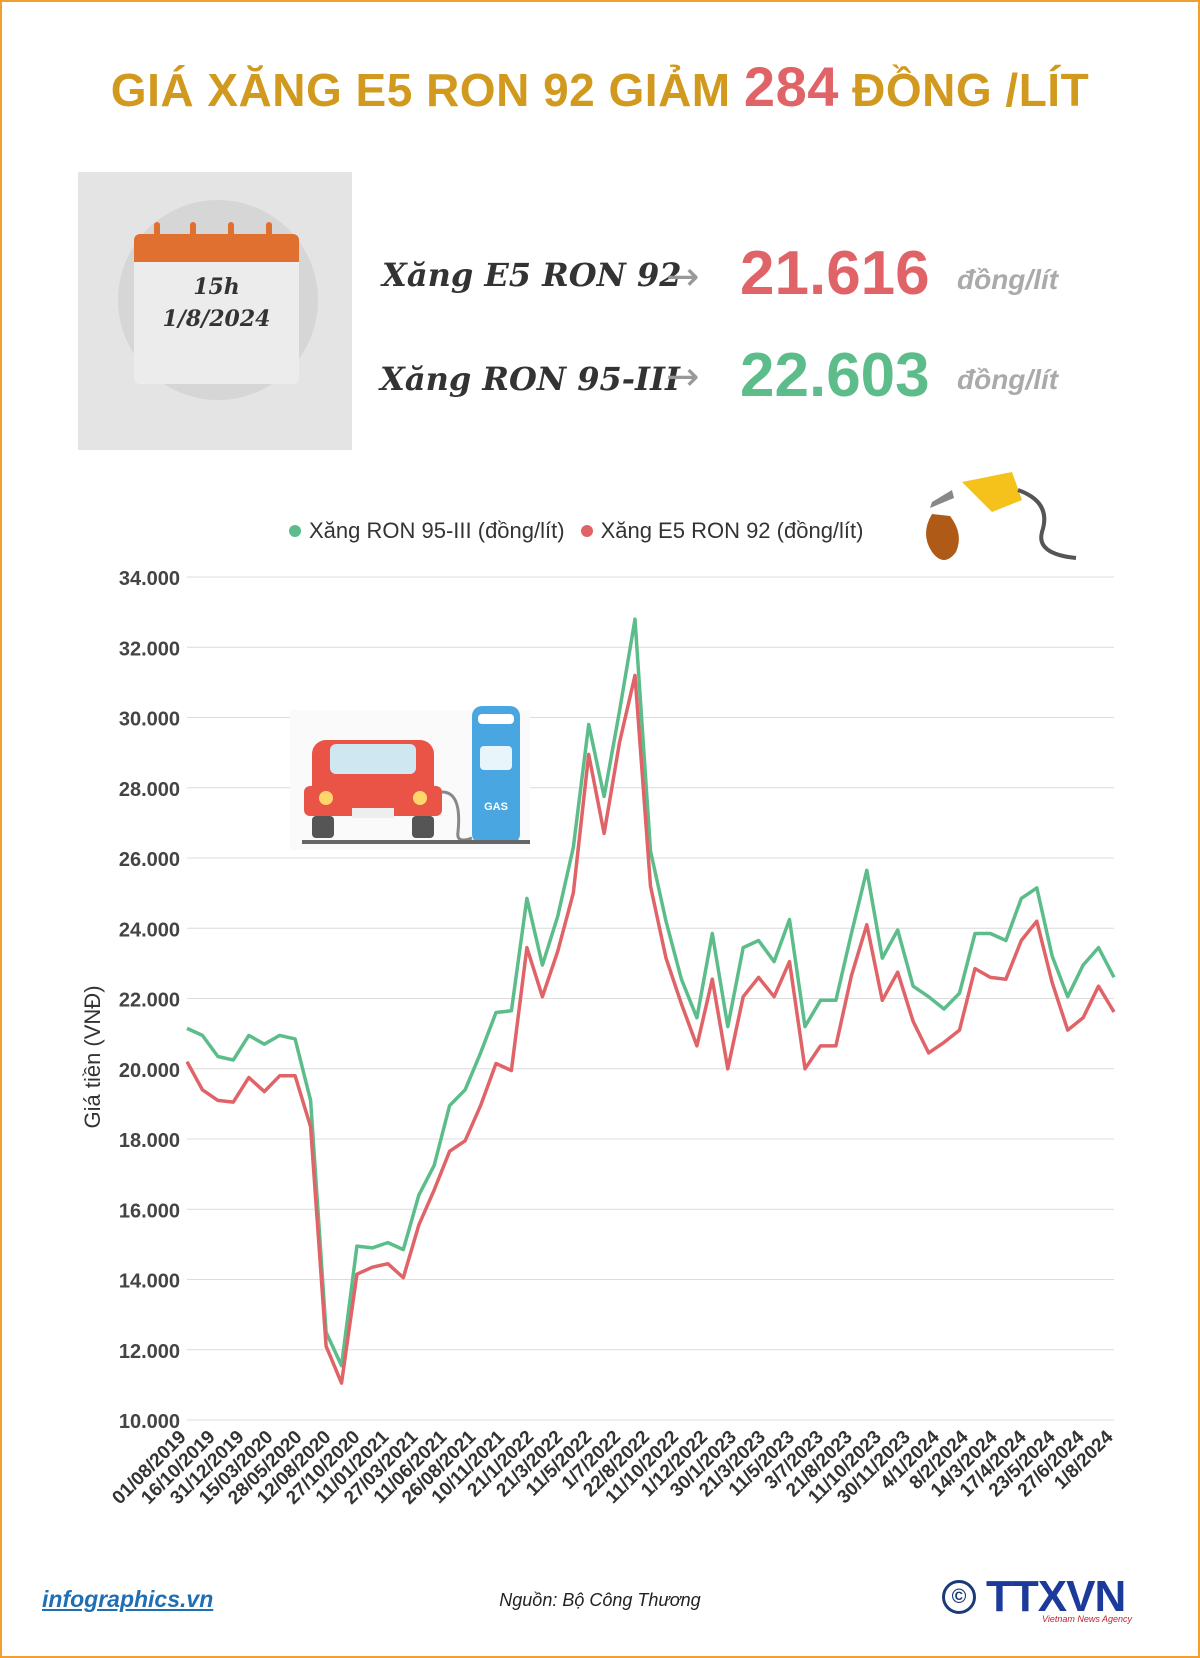 The image size is (1200, 1658). Describe the element at coordinates (1008, 279) in the screenshot. I see `price-unit-e5: đồng/lít` at that location.